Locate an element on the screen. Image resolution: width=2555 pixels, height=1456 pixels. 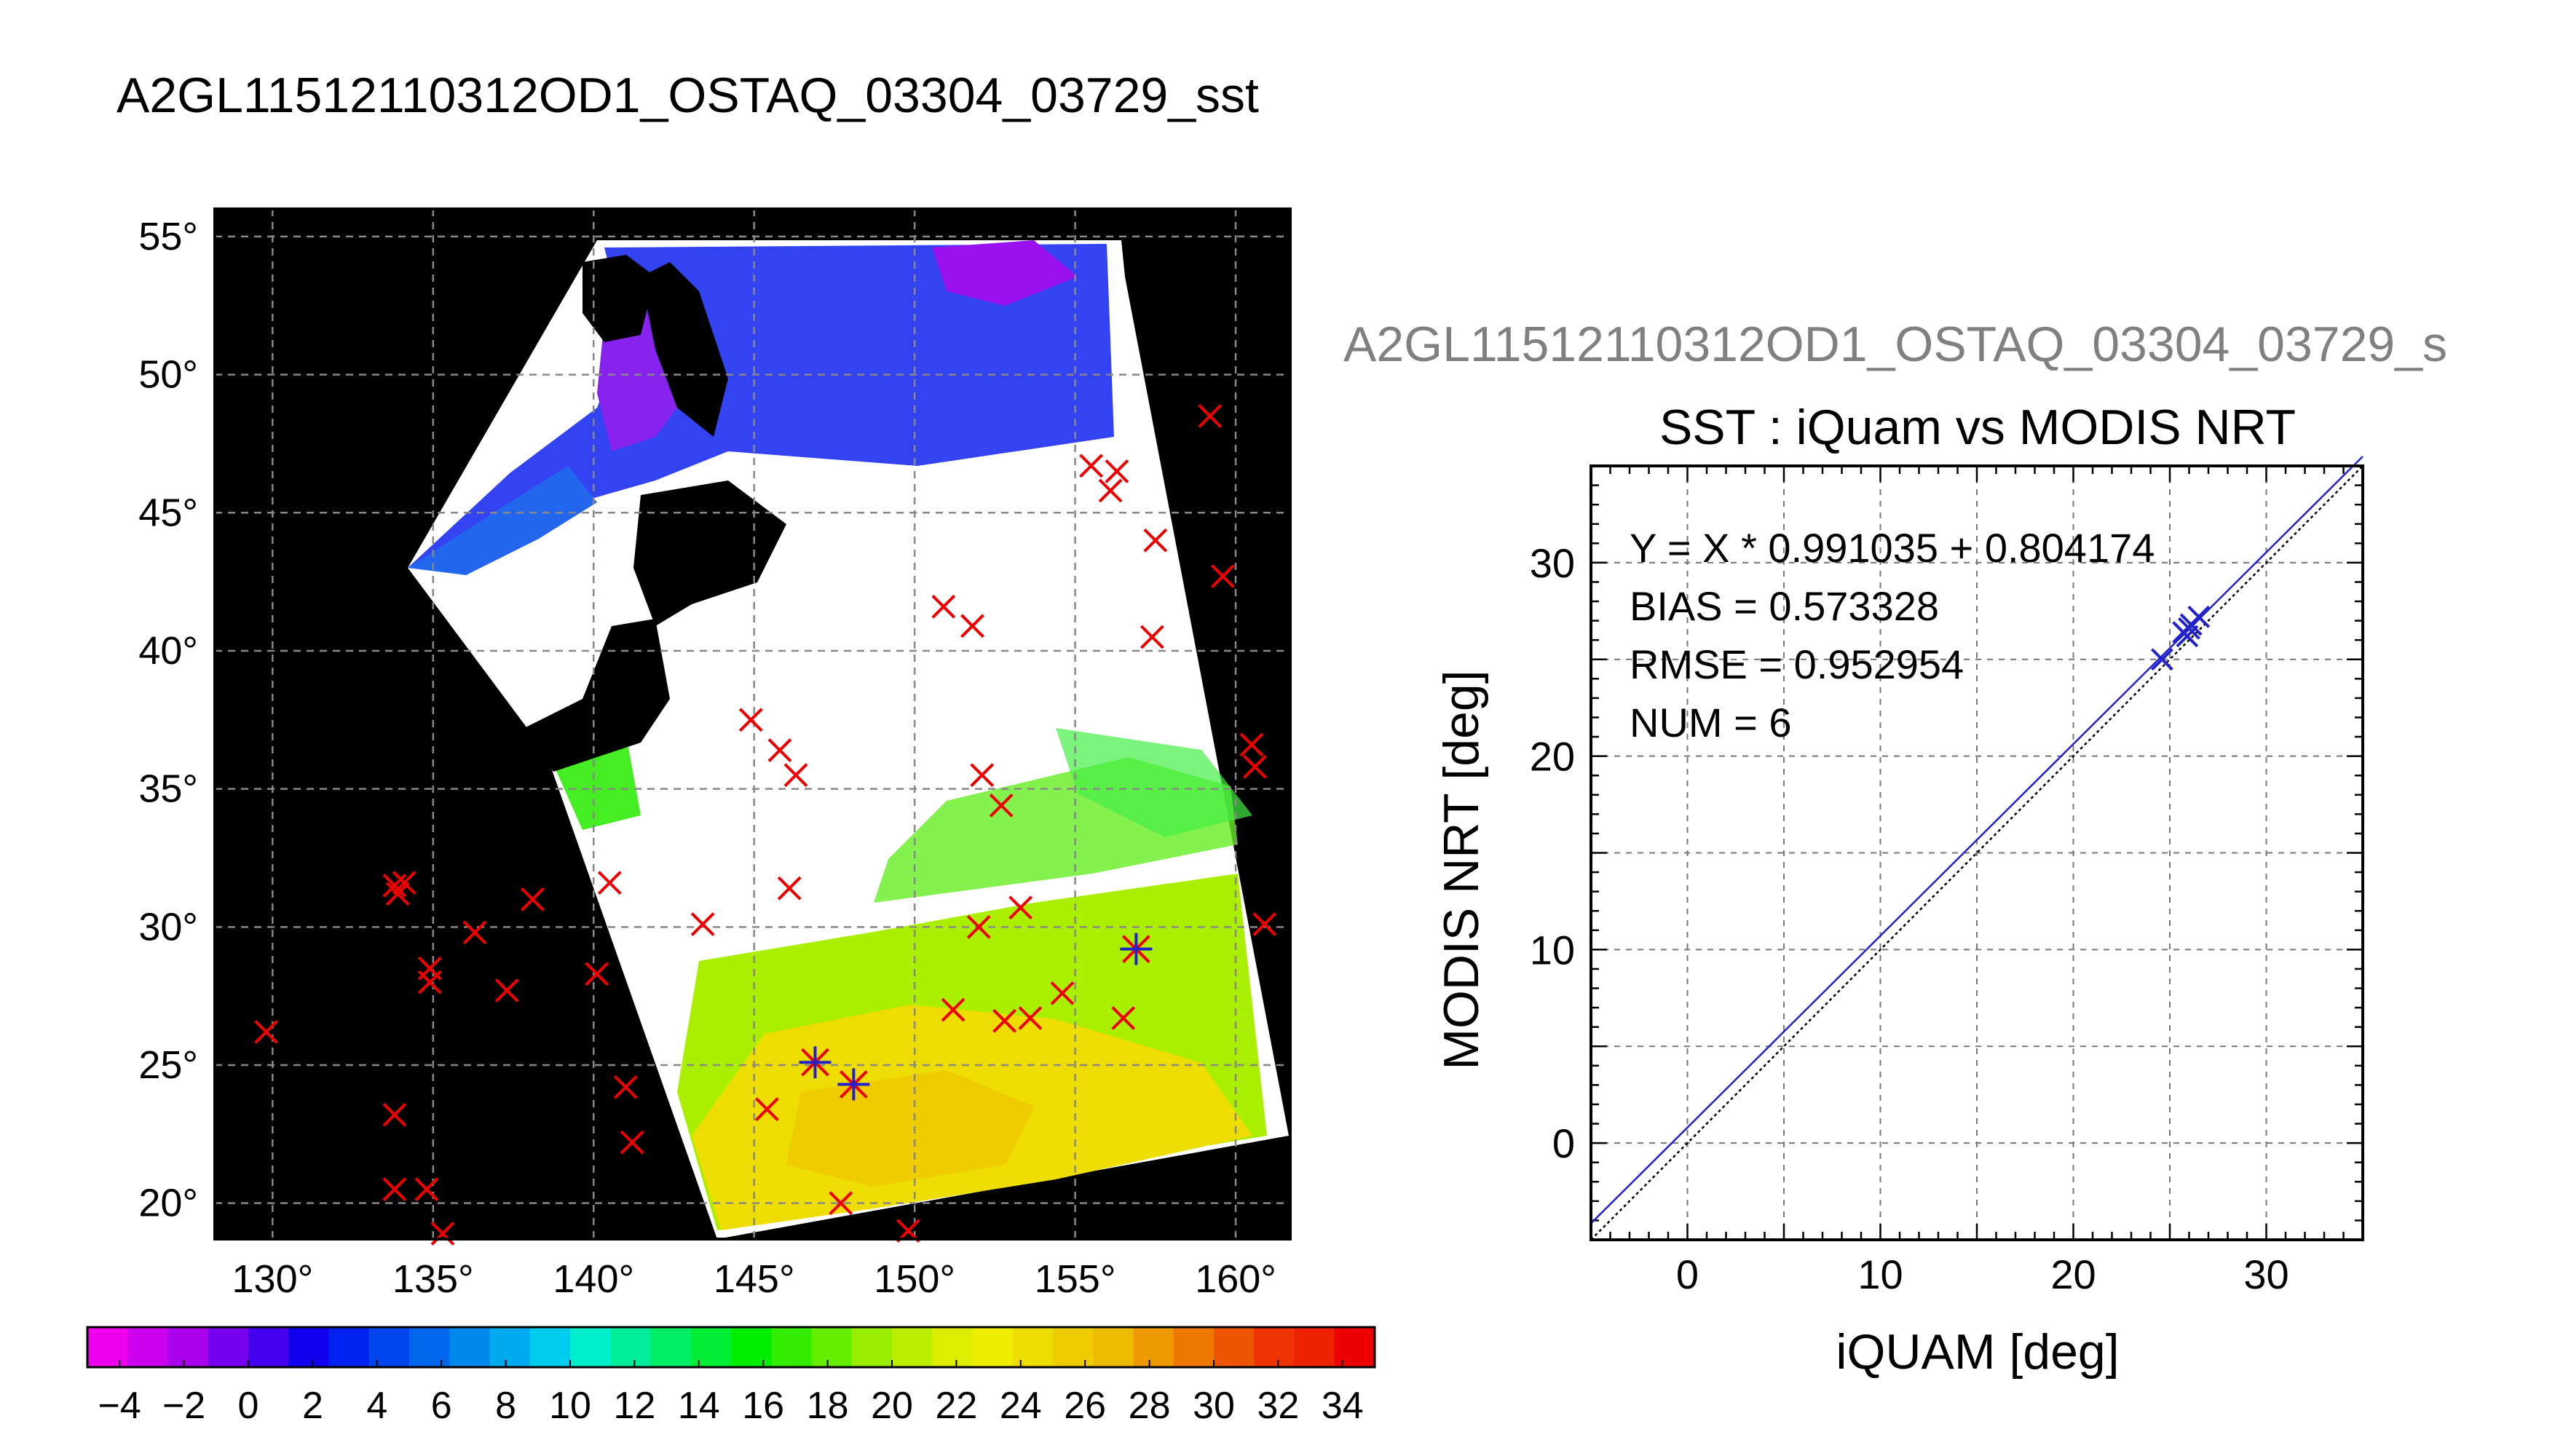
lon-tick-label: 155° is located at coordinates (1075, 1279).